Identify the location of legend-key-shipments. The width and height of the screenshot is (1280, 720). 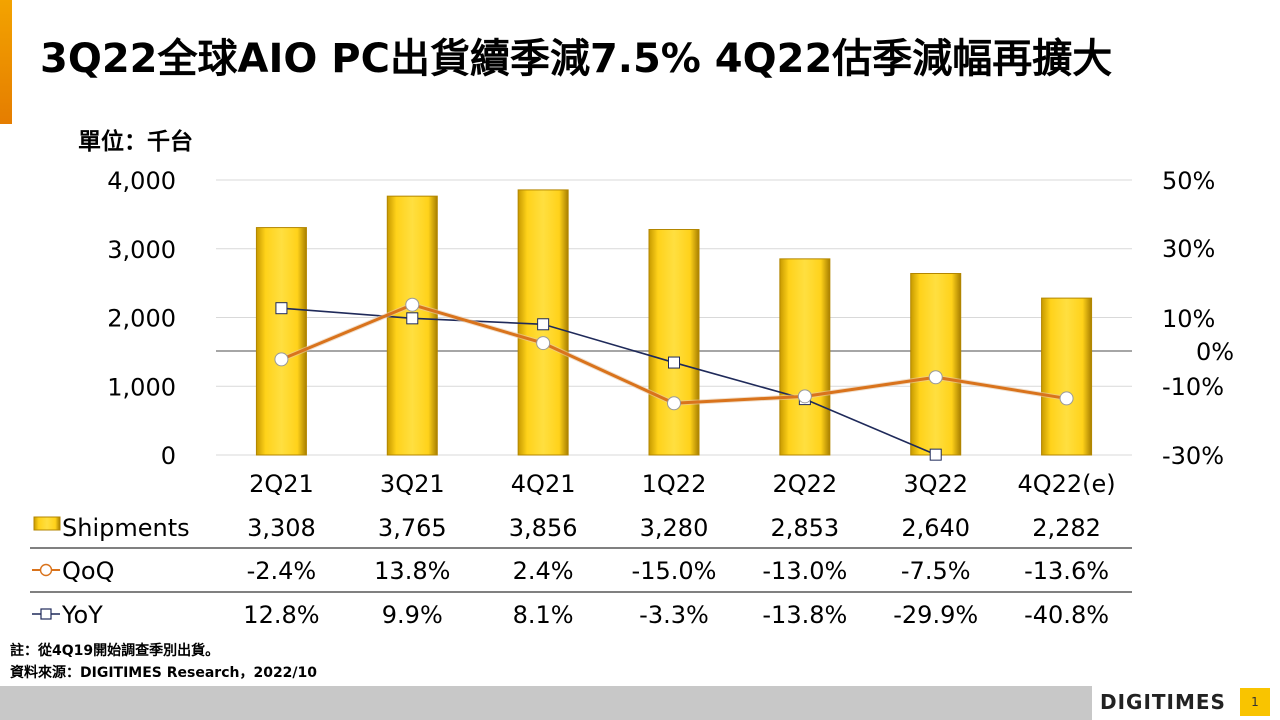
(47, 523).